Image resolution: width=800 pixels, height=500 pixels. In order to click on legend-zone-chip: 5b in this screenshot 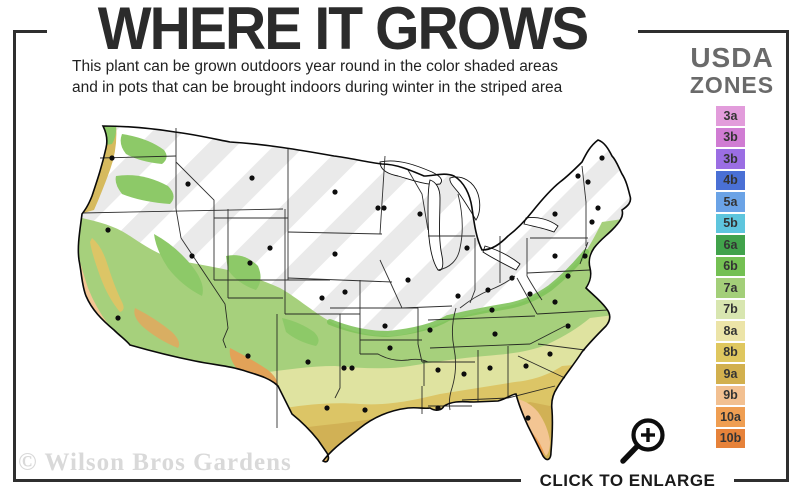, I will do `click(730, 223)`.